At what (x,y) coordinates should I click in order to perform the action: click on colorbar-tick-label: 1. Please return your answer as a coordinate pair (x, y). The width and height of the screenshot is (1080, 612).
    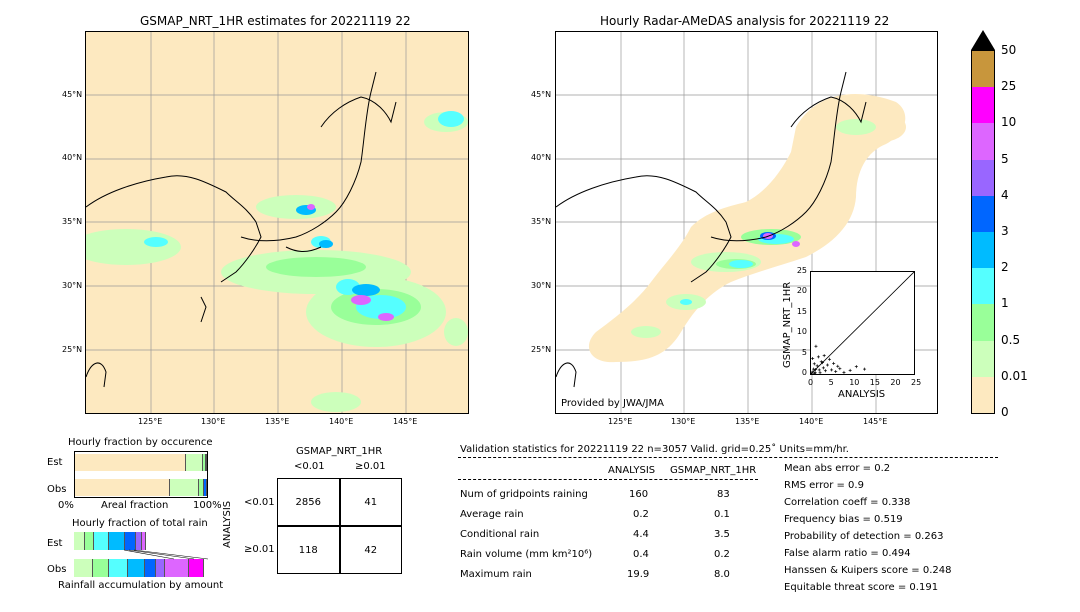
    Looking at the image, I should click on (1005, 303).